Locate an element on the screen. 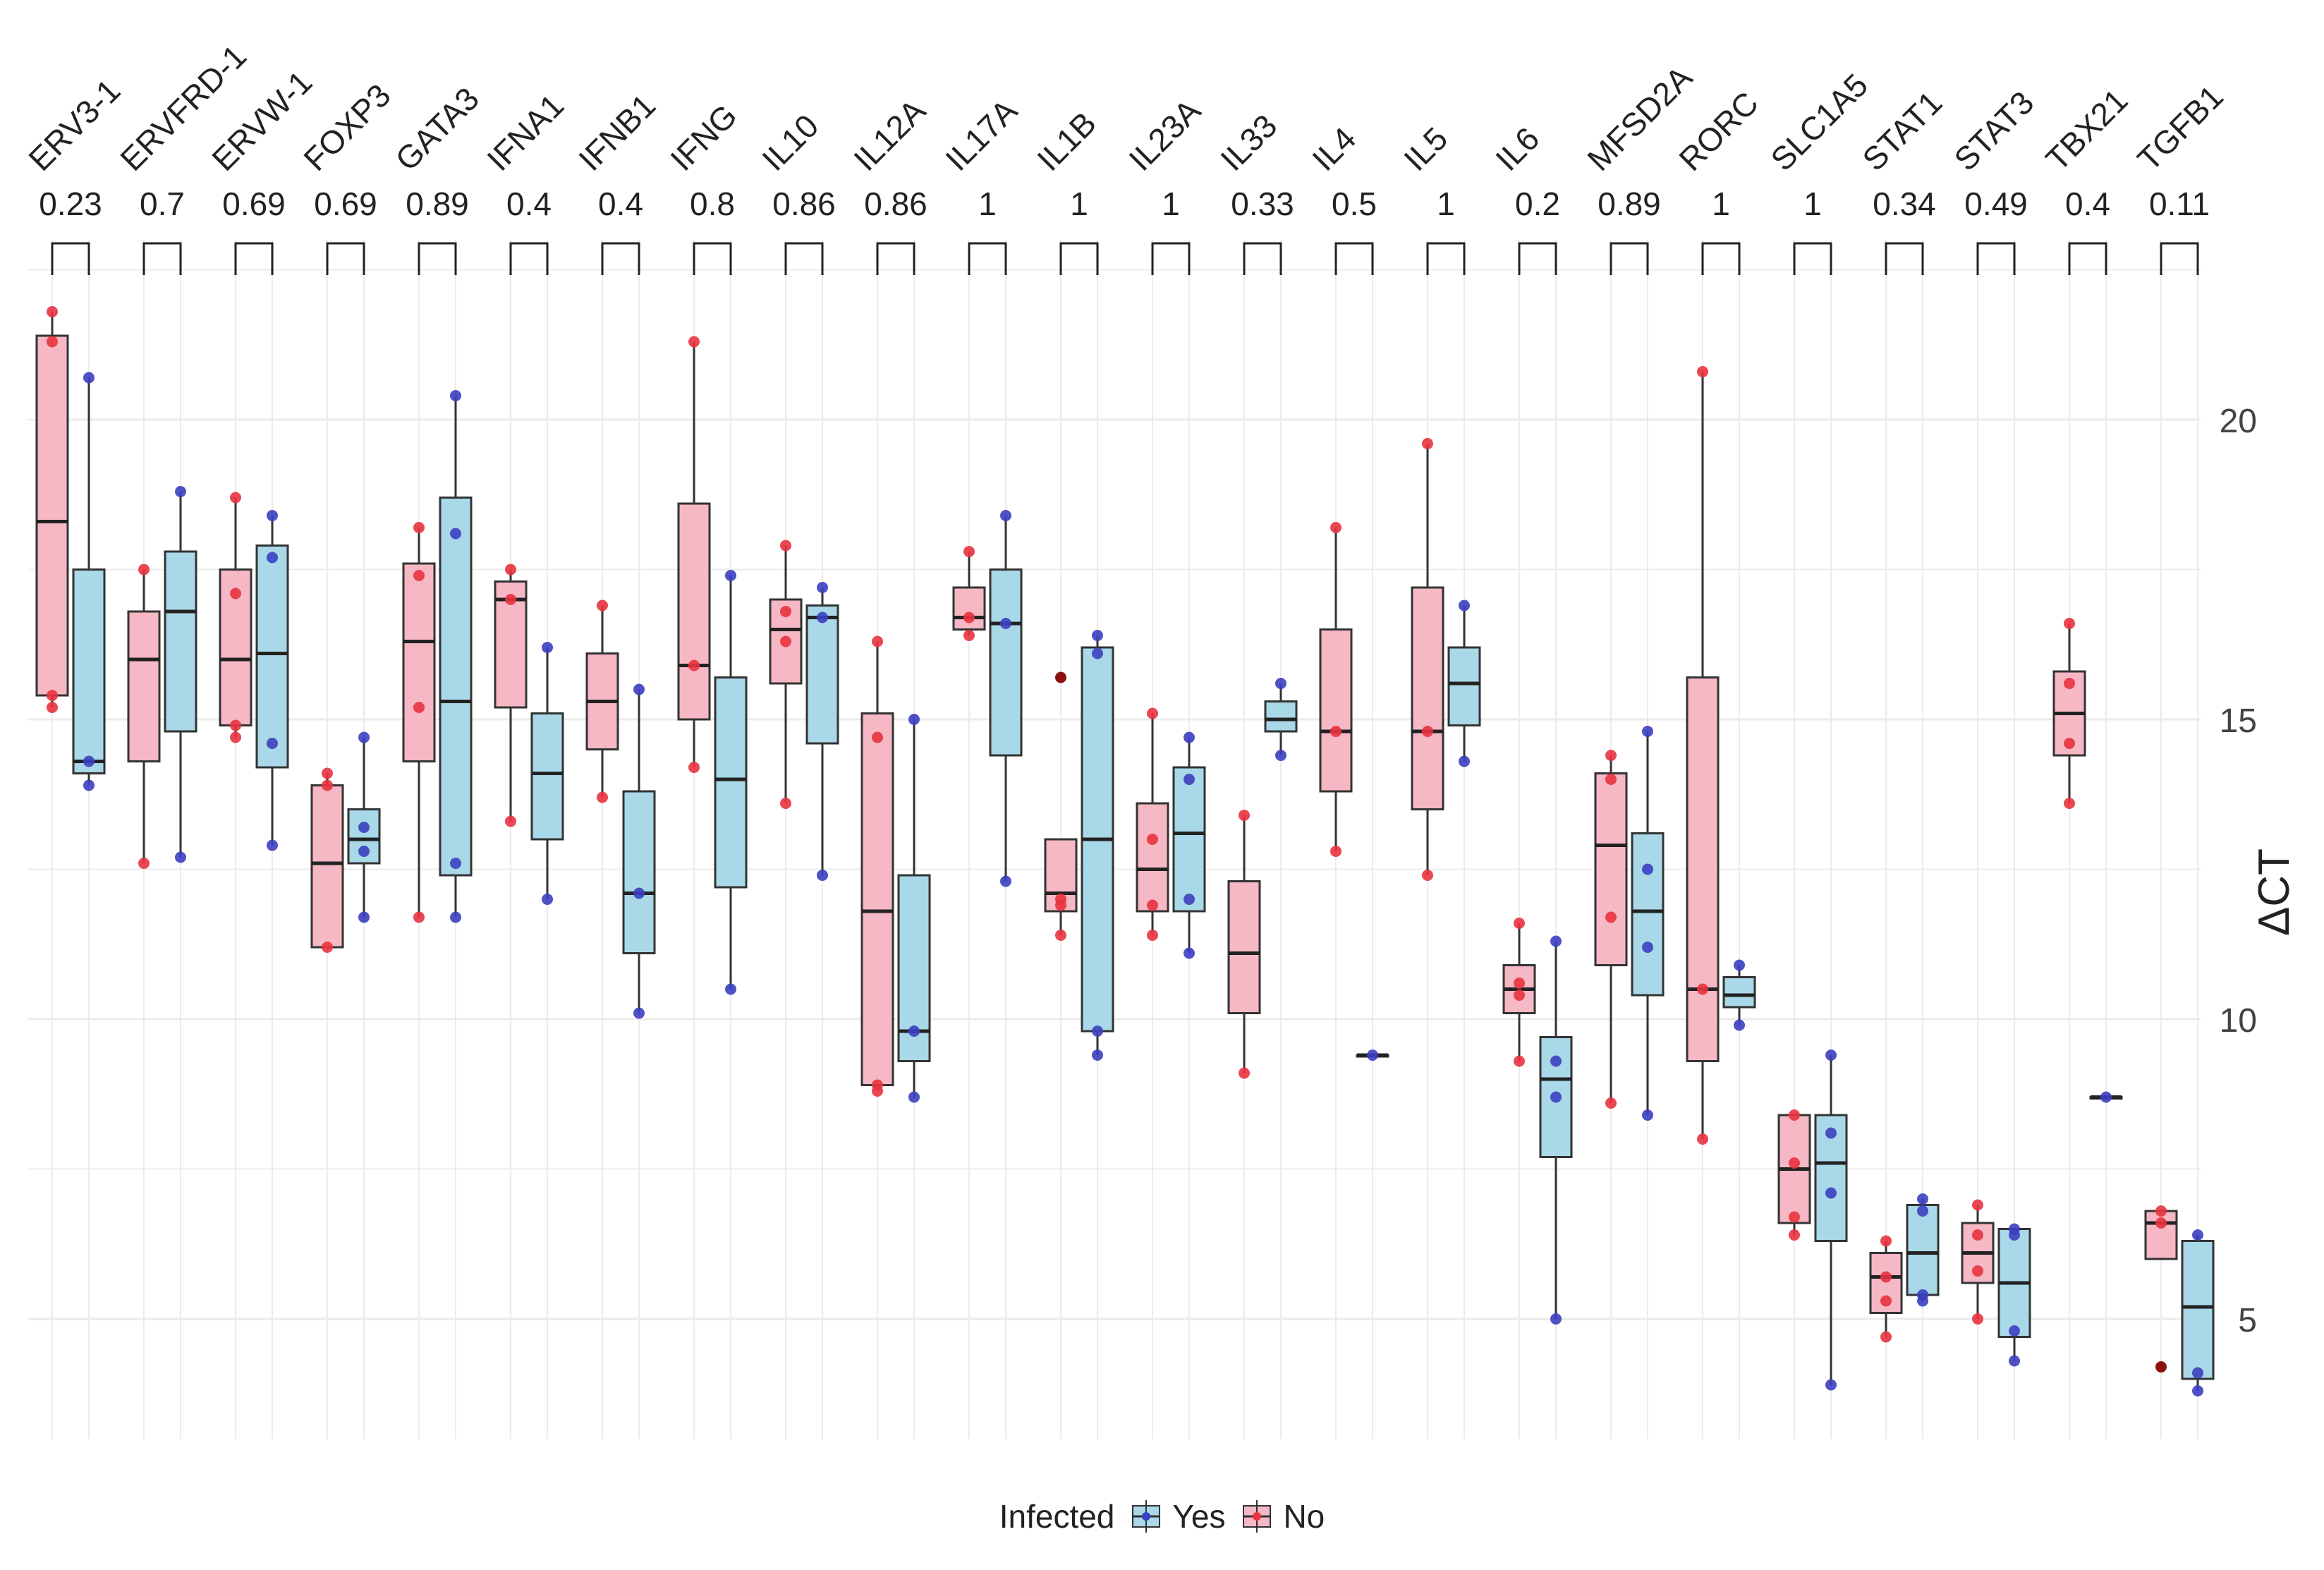  box-no-rorc is located at coordinates (1703, 755).